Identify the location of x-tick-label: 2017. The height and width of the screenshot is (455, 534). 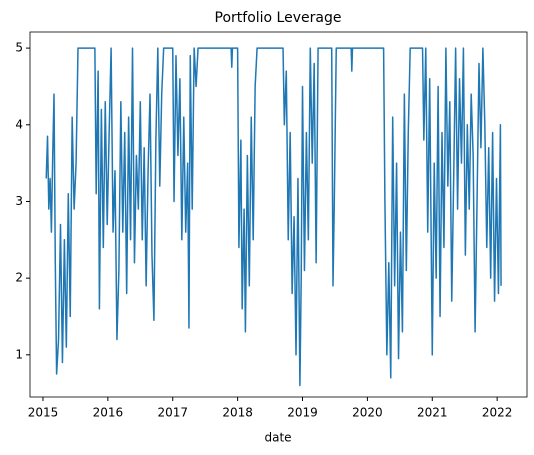
(172, 413).